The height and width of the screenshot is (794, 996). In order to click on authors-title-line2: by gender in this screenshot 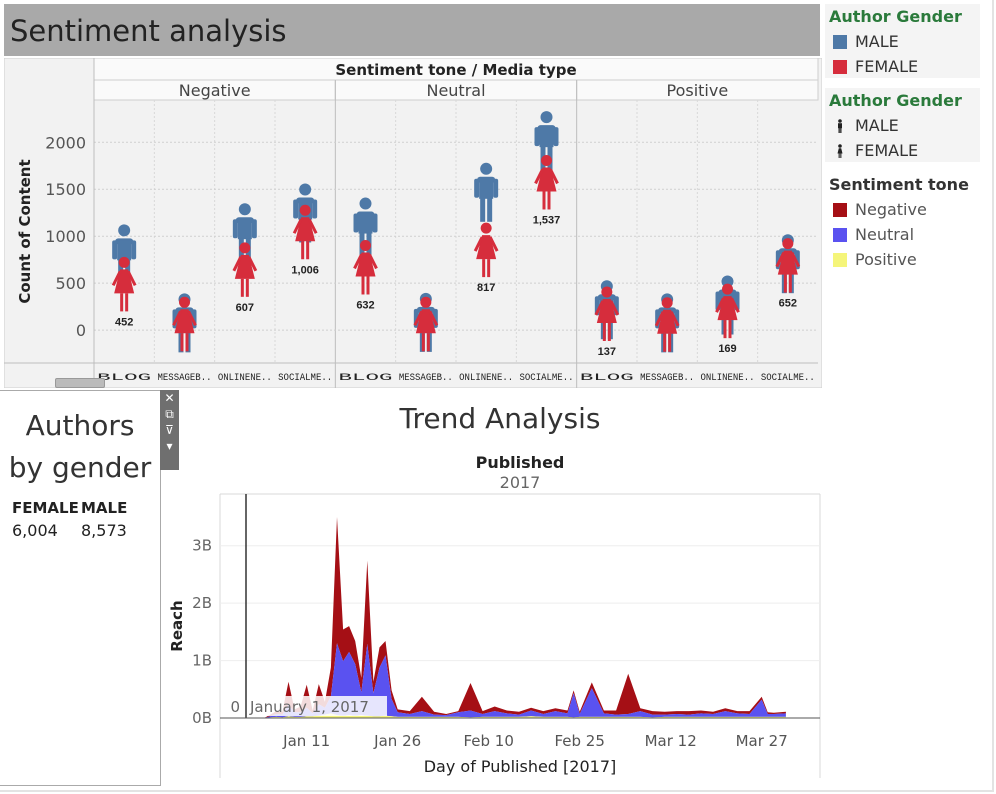, I will do `click(80, 467)`.